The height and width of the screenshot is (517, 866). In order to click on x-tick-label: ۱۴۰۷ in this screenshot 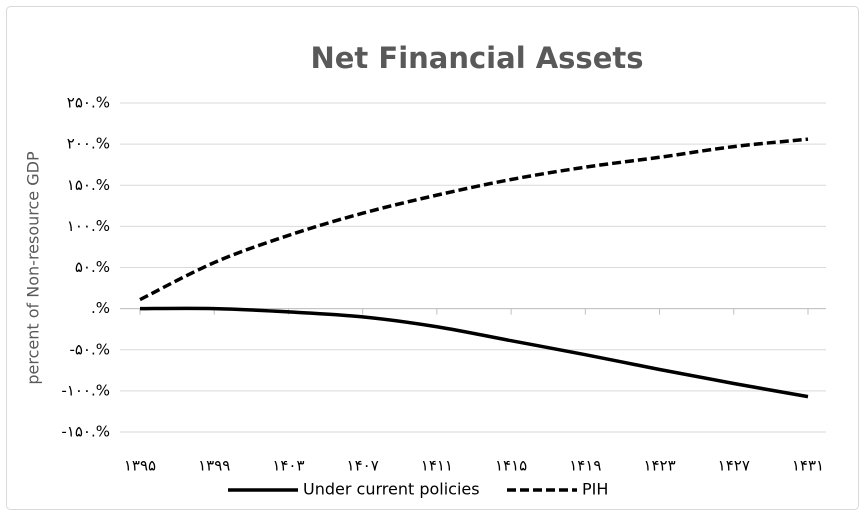, I will do `click(363, 466)`.